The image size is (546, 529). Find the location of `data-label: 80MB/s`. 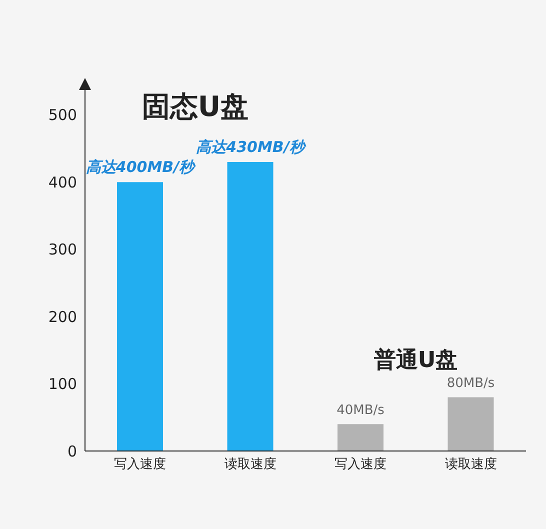

data-label: 80MB/s is located at coordinates (470, 384).